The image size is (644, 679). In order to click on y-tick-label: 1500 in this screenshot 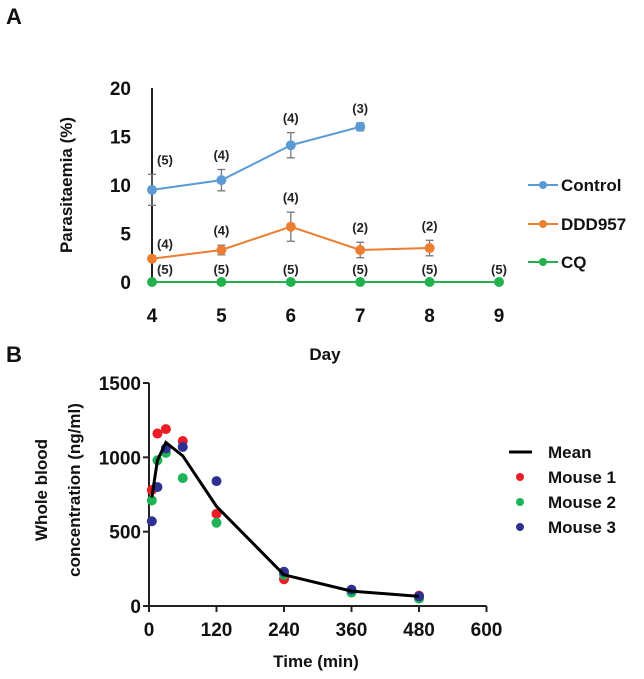, I will do `click(120, 384)`.